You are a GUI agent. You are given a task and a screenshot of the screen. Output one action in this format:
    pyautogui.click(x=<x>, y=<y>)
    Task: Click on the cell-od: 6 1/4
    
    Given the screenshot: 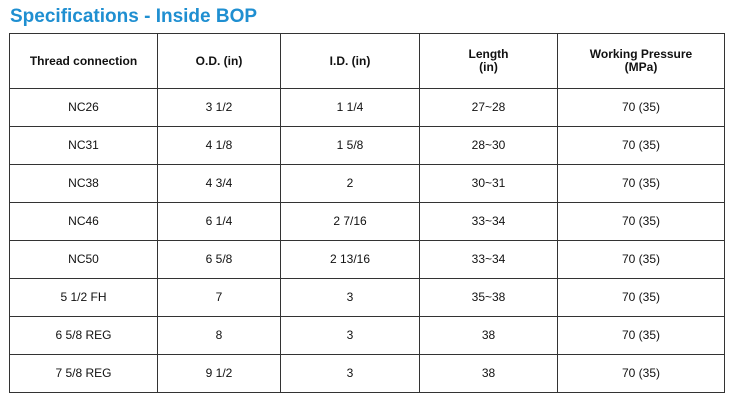 What is the action you would take?
    pyautogui.click(x=219, y=221)
    